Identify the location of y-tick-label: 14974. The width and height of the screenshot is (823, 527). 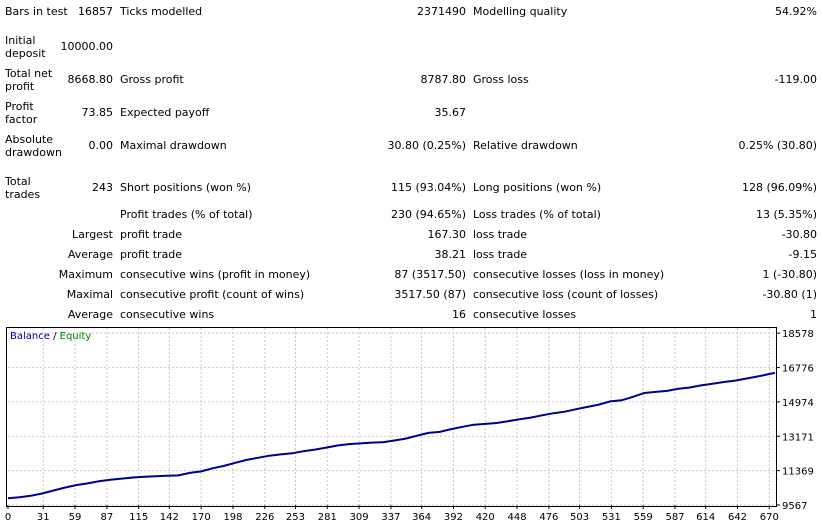
(798, 403).